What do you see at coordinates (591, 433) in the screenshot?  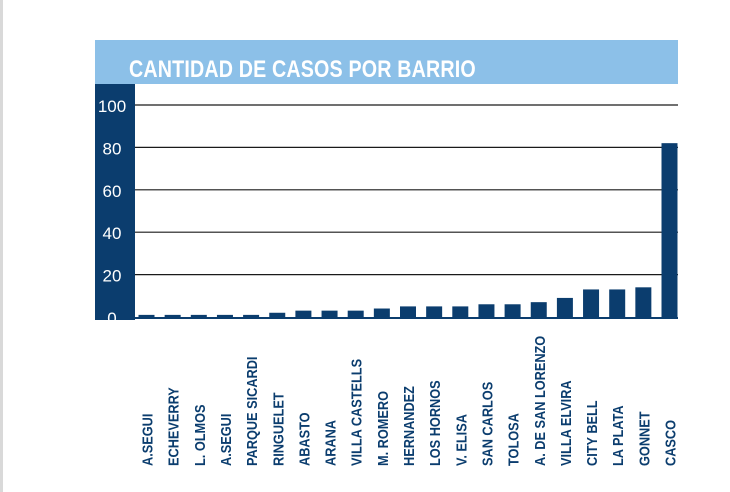 I see `category-label: CITY BELL` at bounding box center [591, 433].